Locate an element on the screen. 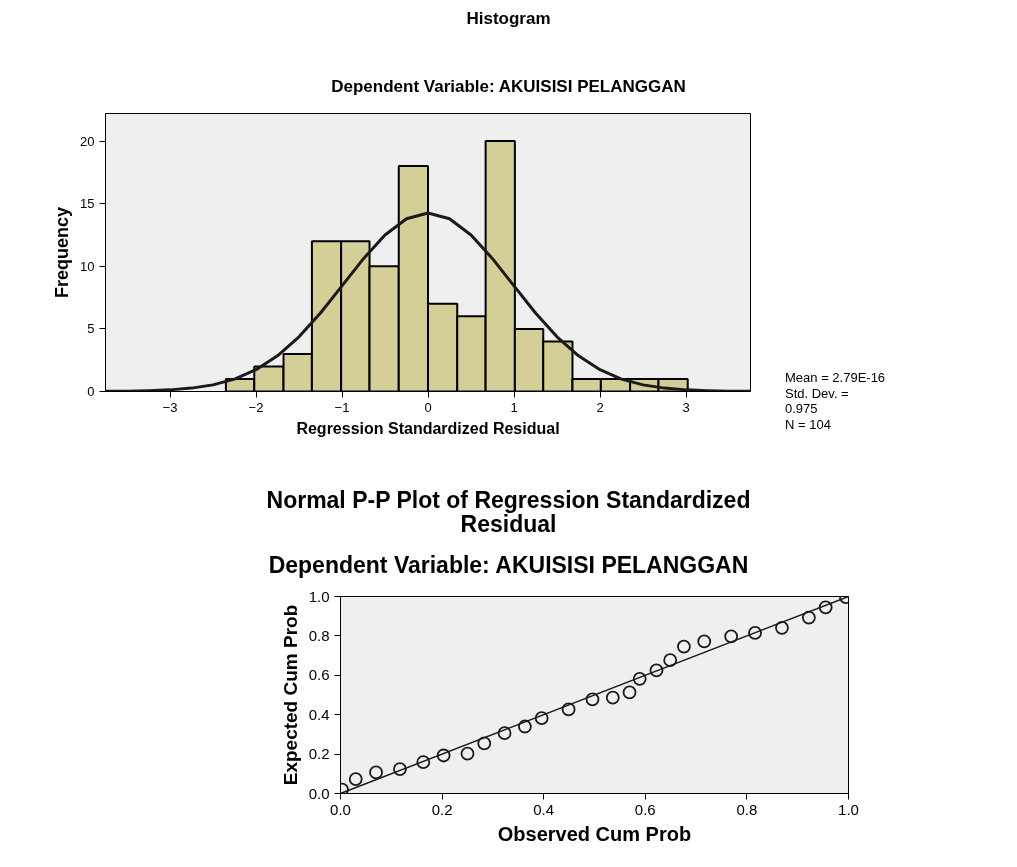 Image resolution: width=1017 pixels, height=867 pixels. x-axis-title: Regression Standardized Residual is located at coordinates (428, 428).